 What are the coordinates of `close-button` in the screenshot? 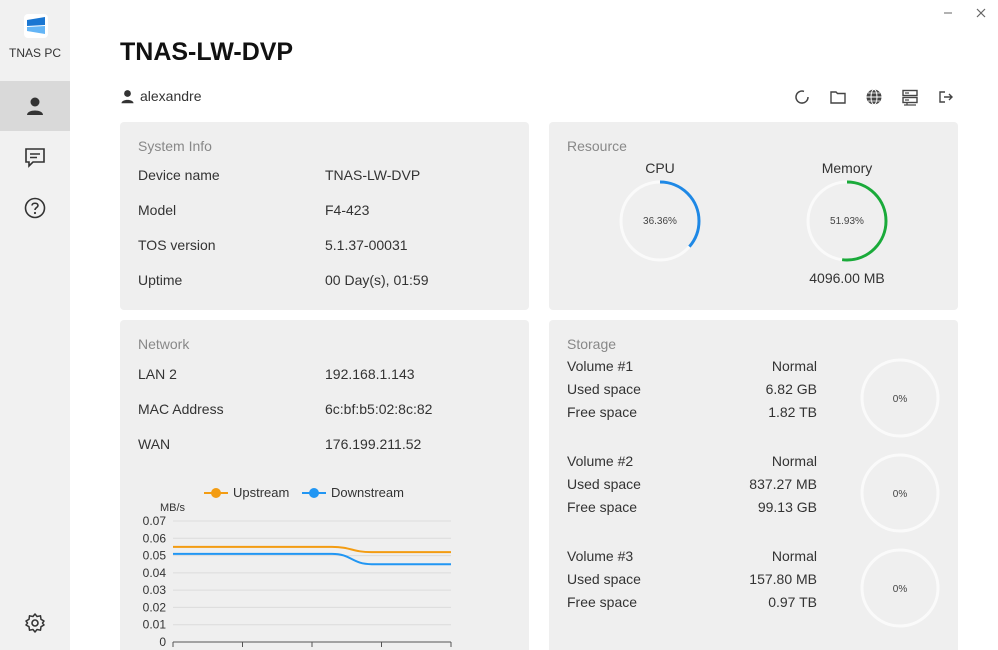 It's located at (981, 13).